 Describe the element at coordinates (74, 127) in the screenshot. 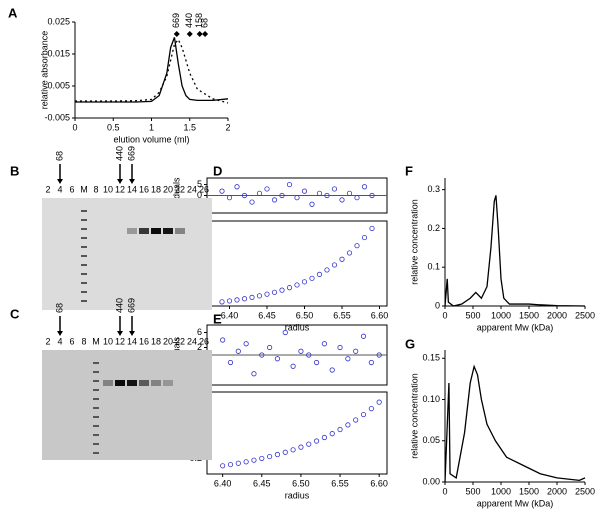

I see `x-tick-label: 0` at that location.